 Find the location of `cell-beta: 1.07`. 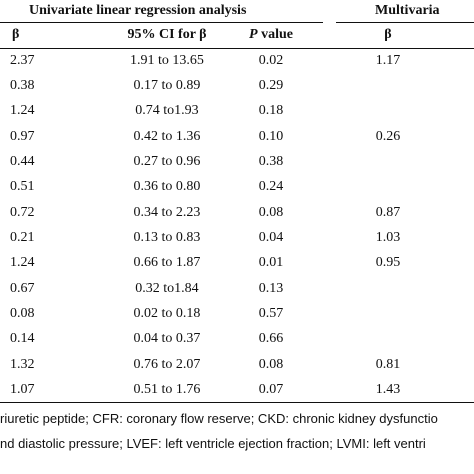

cell-beta: 1.07 is located at coordinates (22, 389).